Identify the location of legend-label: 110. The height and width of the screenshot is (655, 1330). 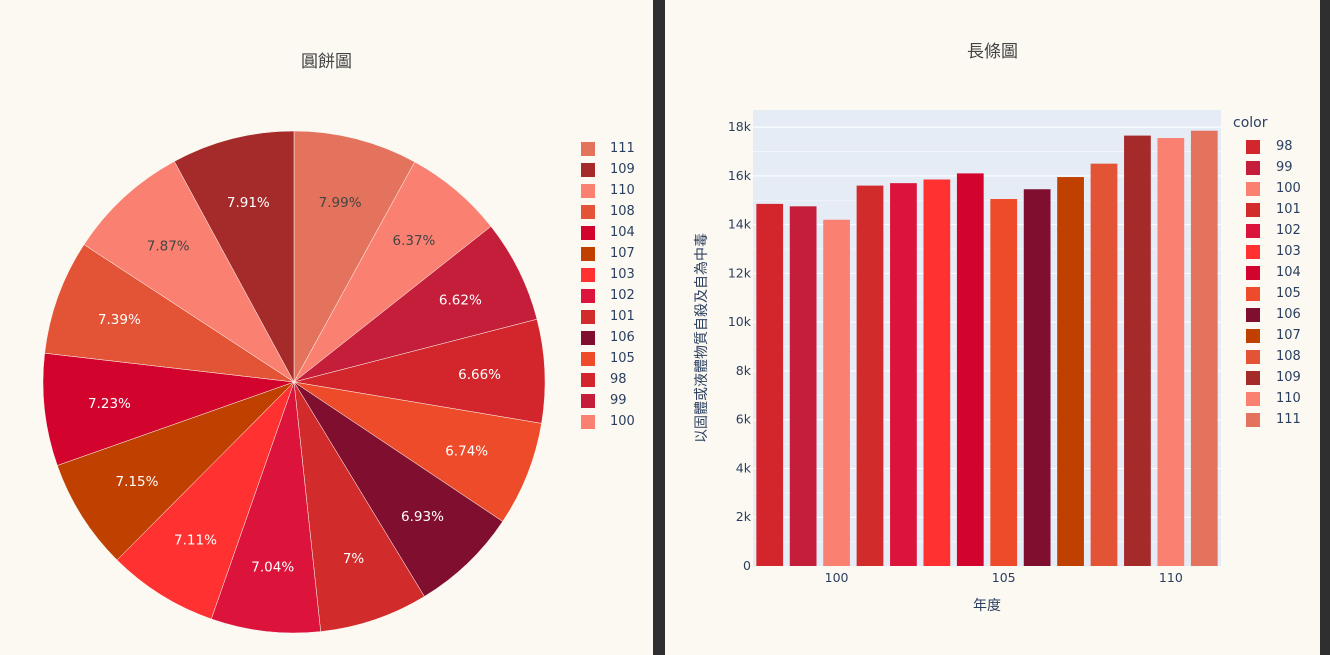
(622, 190).